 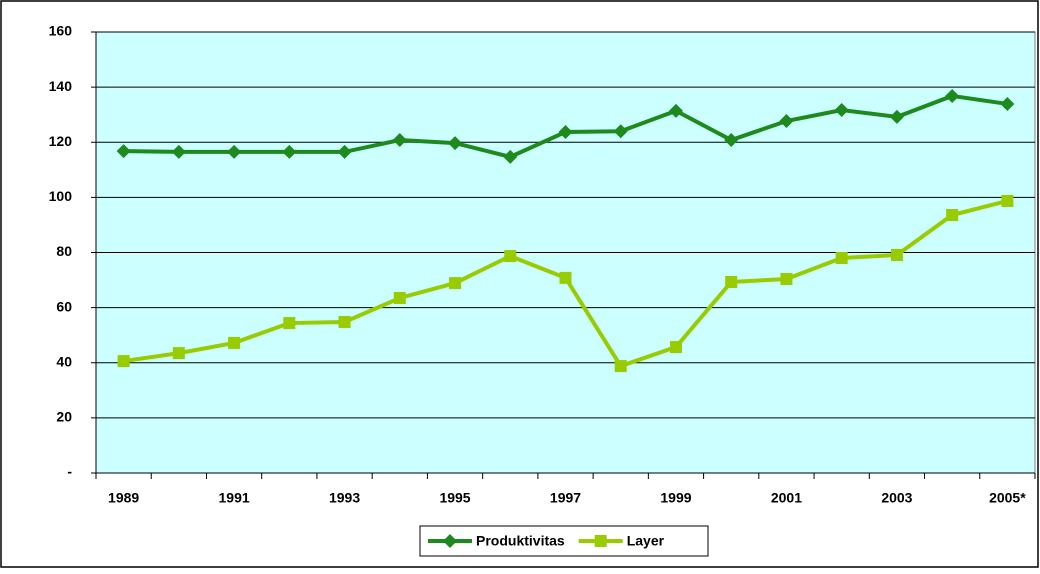 I want to click on y-tick-label: 60, so click(x=64, y=306).